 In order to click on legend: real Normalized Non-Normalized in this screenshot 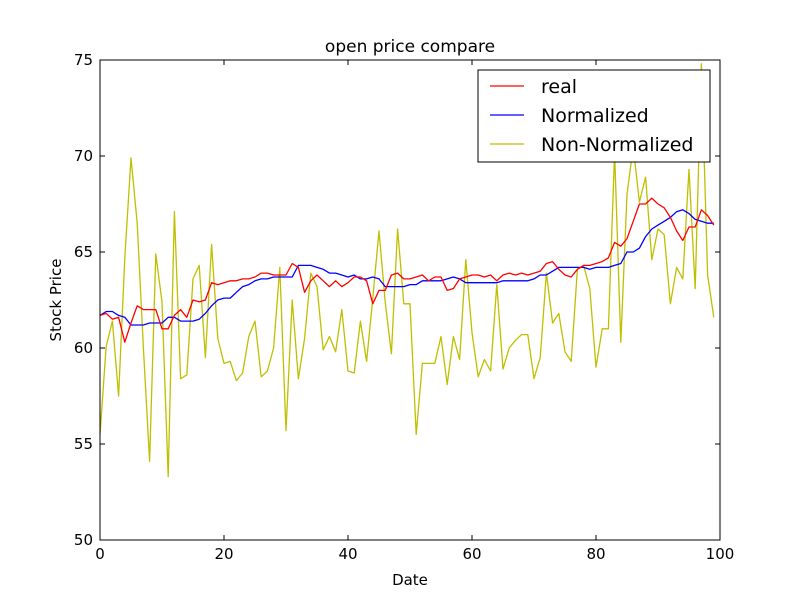, I will do `click(594, 116)`.